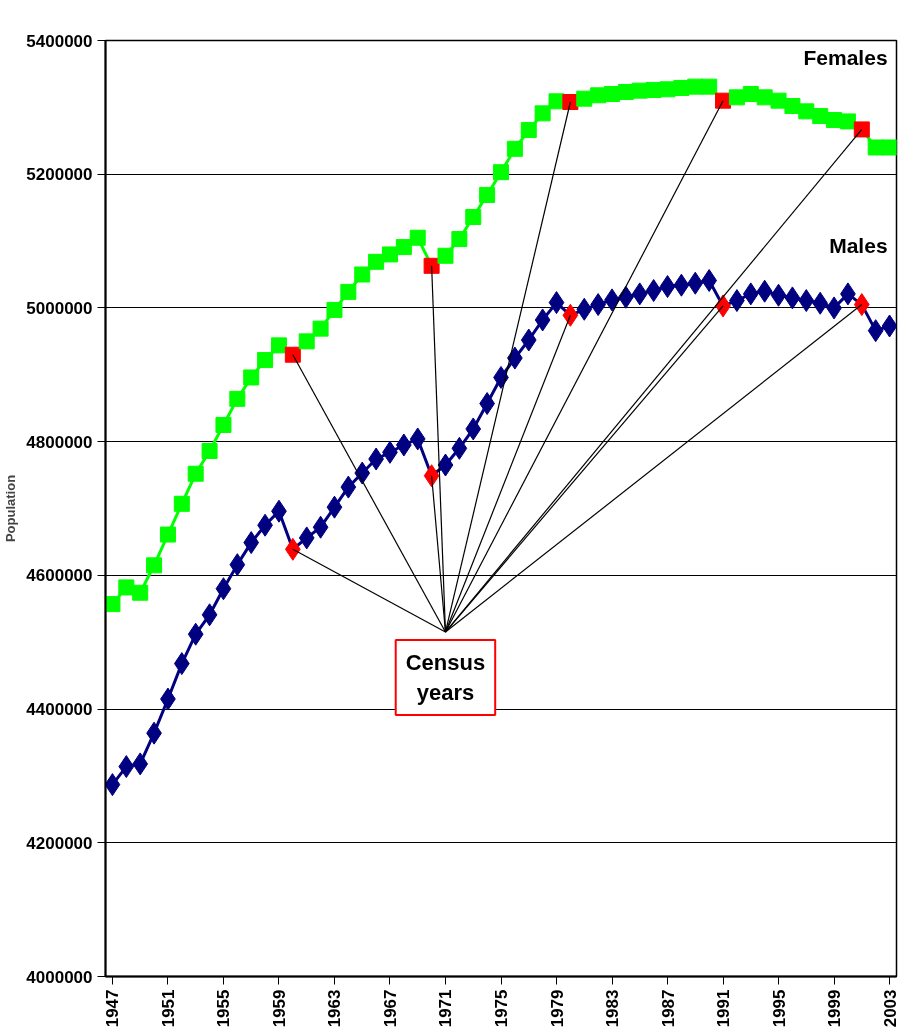 Image resolution: width=920 pixels, height=1034 pixels. What do you see at coordinates (59, 442) in the screenshot?
I see `y-tick-label: 4800000` at bounding box center [59, 442].